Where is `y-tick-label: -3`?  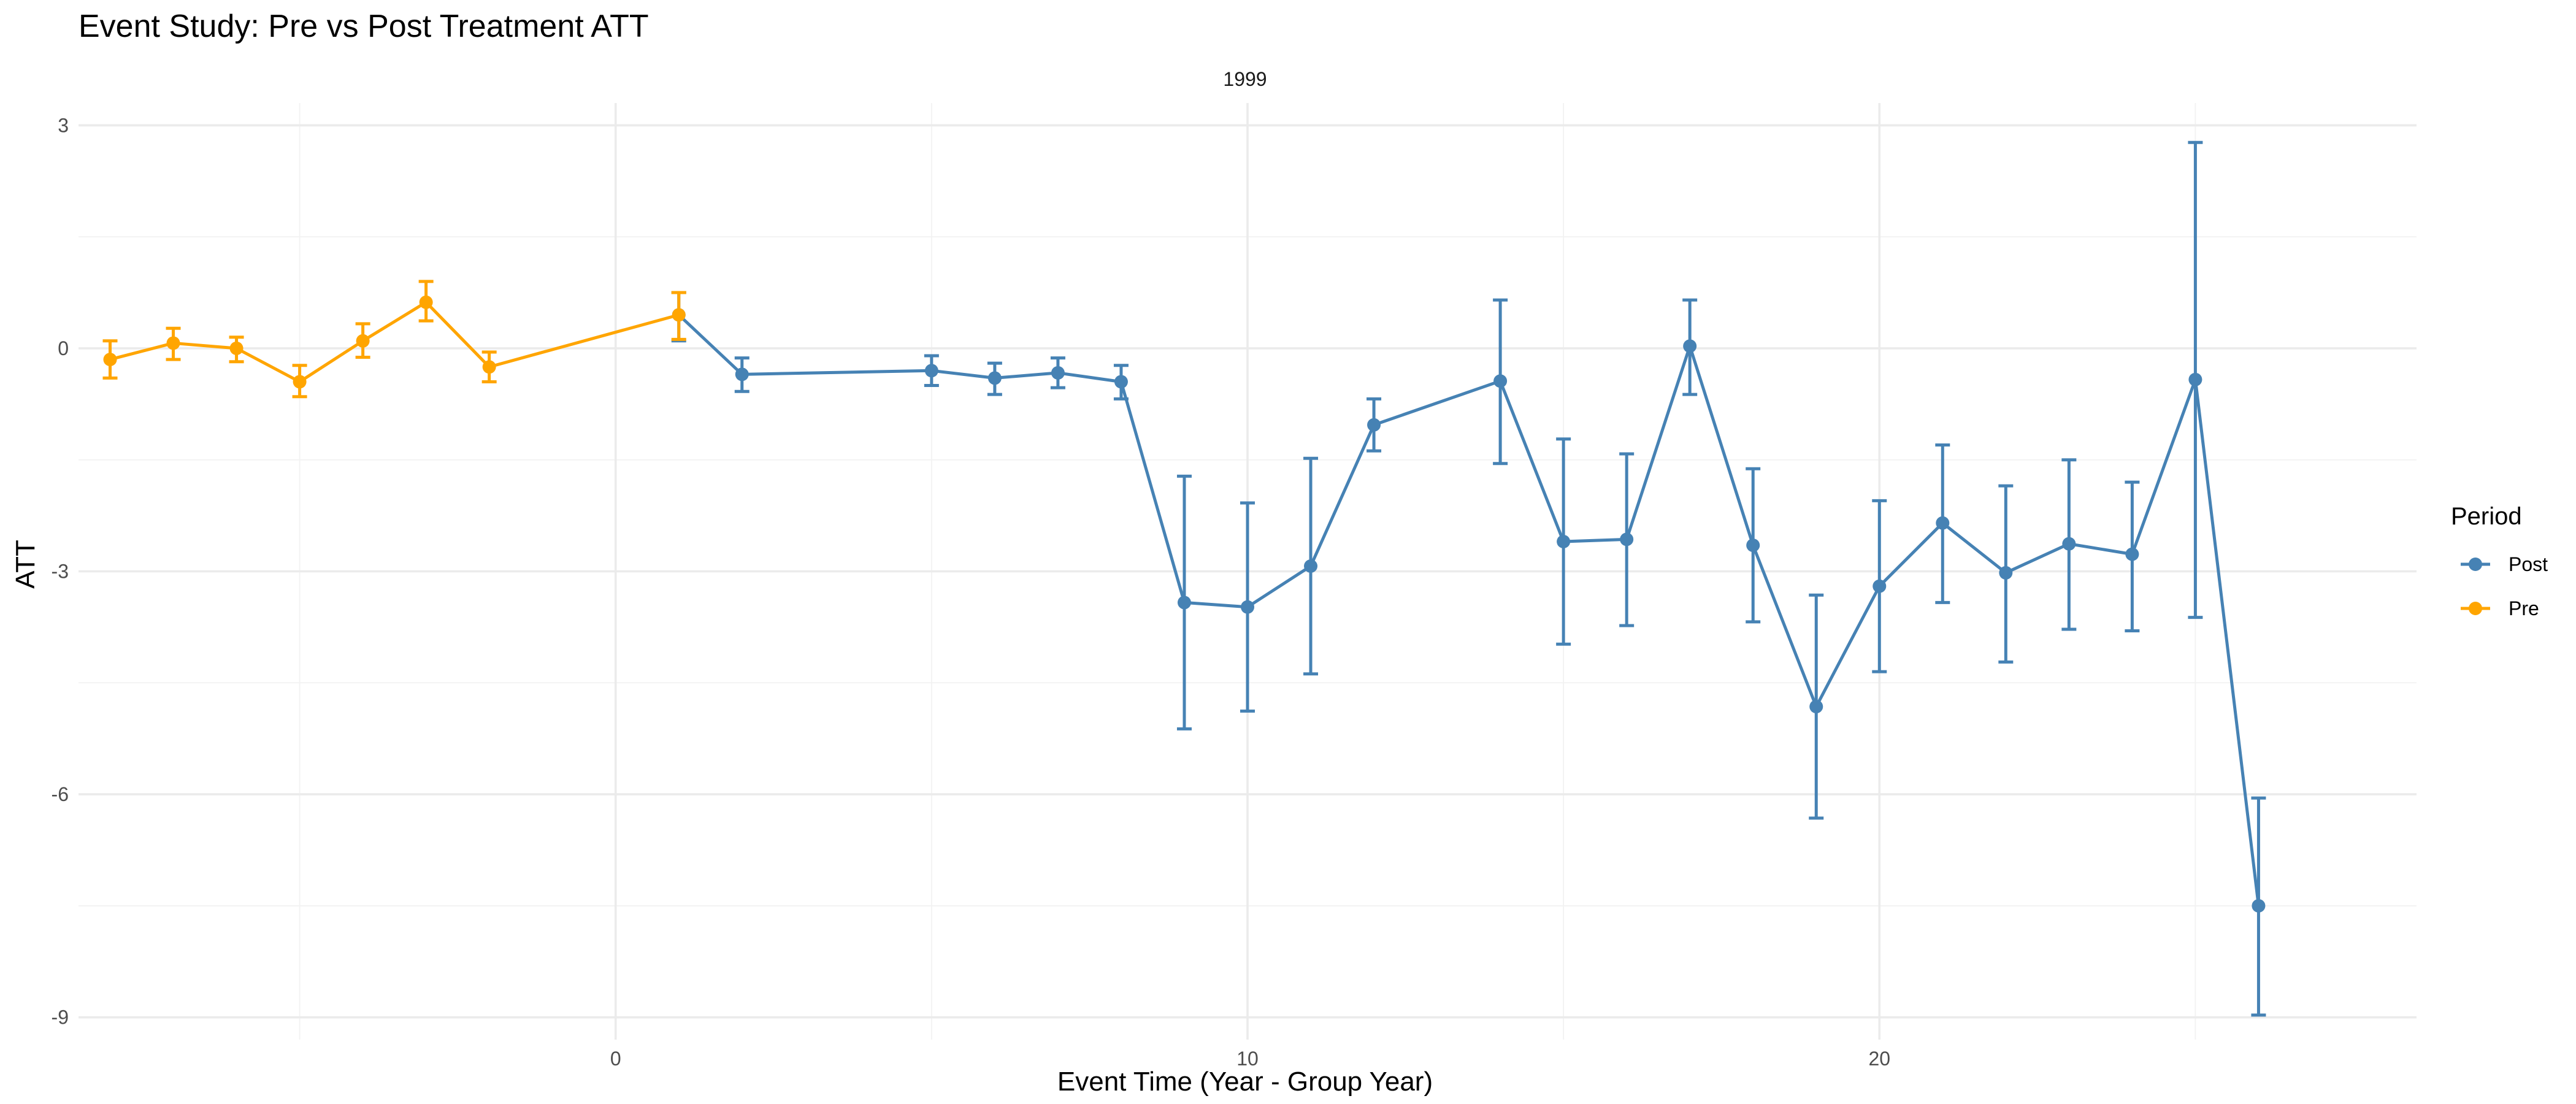 y-tick-label: -3 is located at coordinates (60, 572).